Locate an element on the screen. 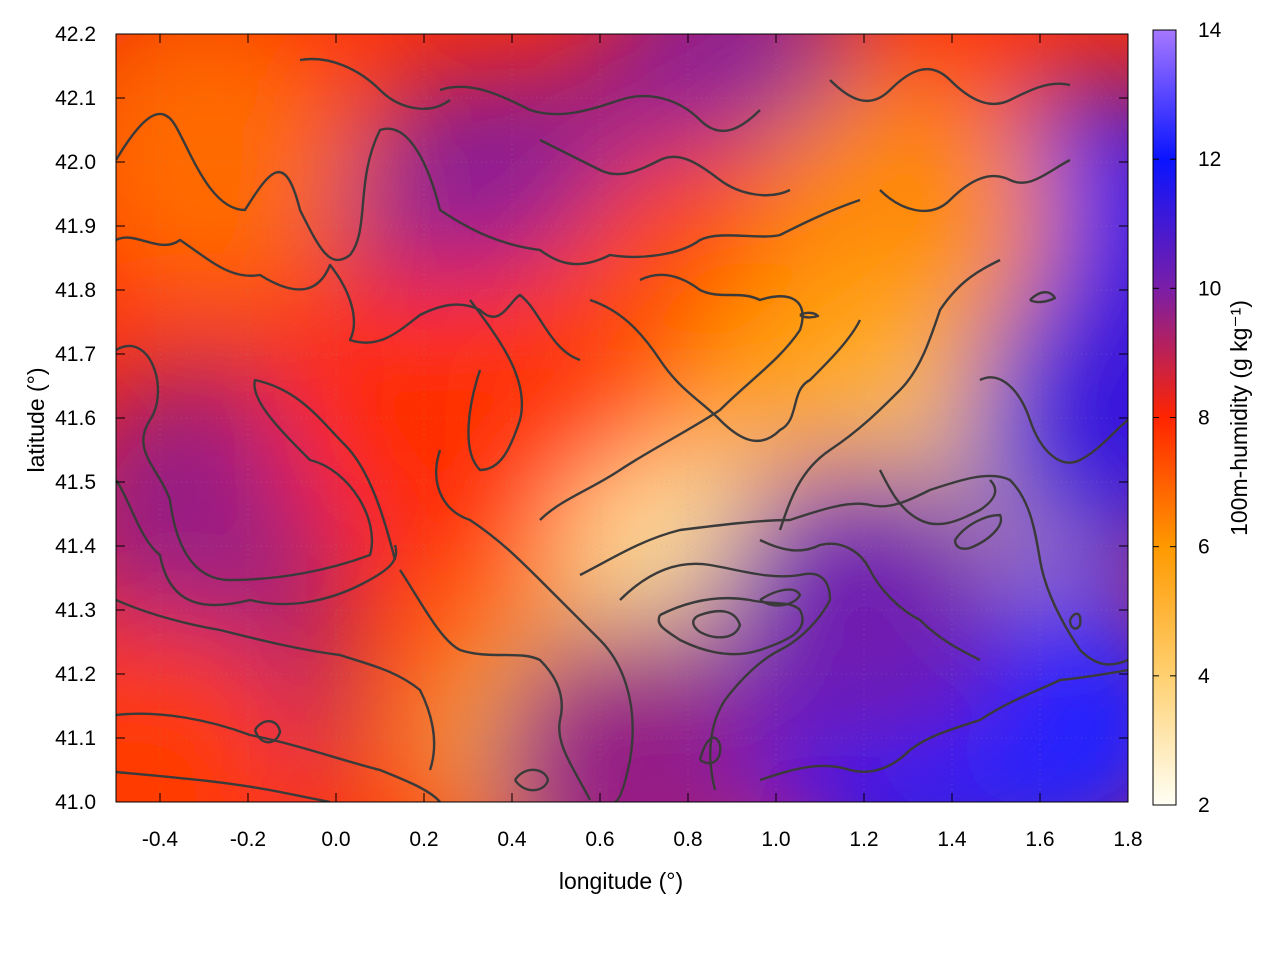 The height and width of the screenshot is (960, 1280). colorbar-tick-label: 12 is located at coordinates (1209, 159).